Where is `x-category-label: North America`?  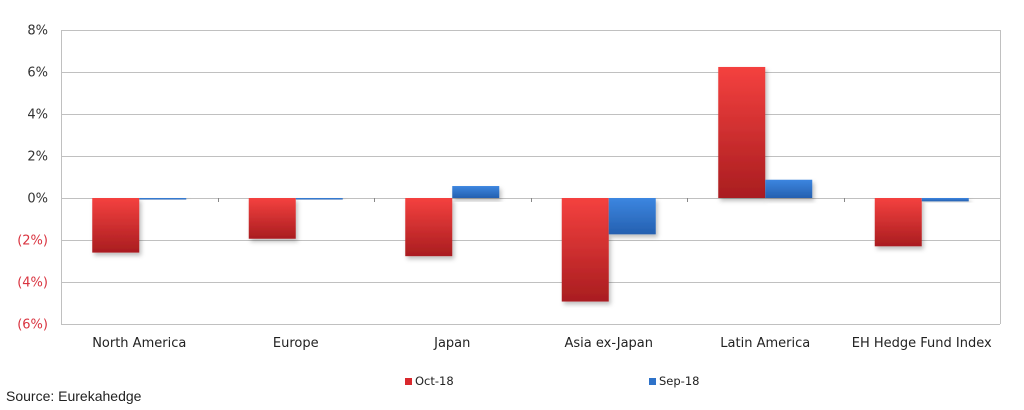
x-category-label: North America is located at coordinates (139, 343).